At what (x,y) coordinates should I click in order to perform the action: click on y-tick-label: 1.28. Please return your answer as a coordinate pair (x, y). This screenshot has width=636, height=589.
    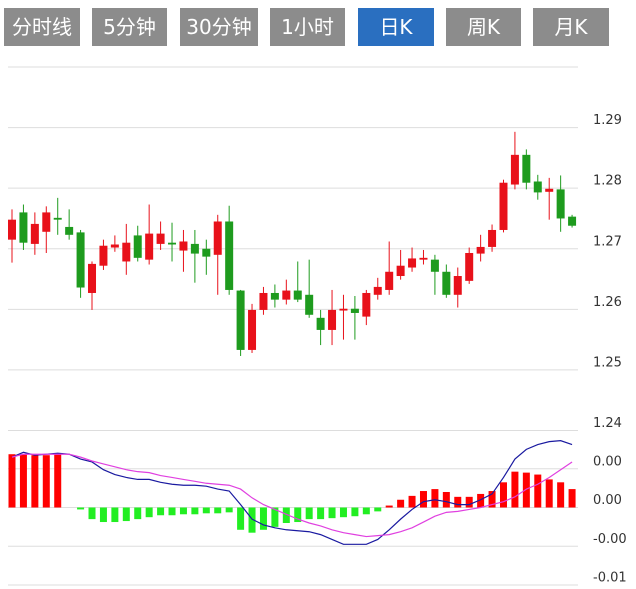
    Looking at the image, I should click on (607, 181).